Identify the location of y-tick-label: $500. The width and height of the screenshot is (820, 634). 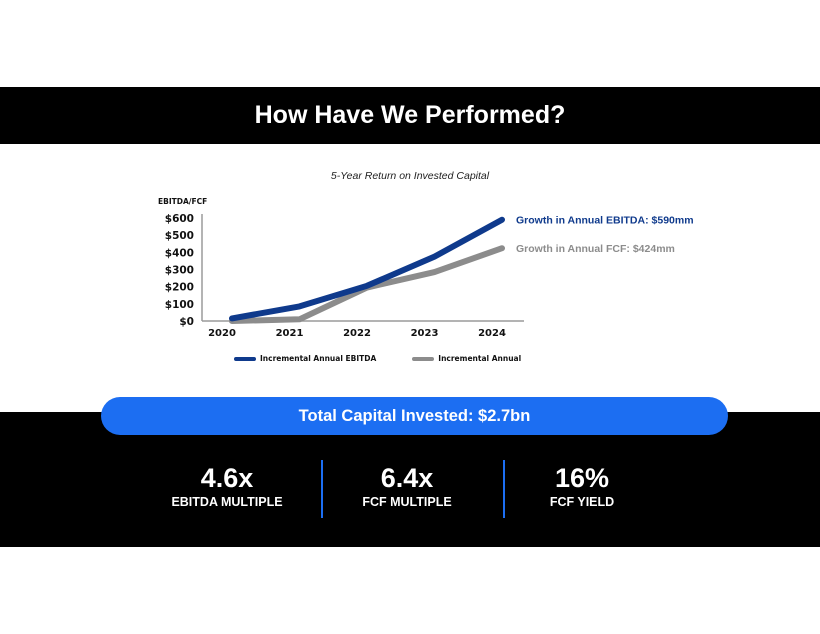
(179, 236).